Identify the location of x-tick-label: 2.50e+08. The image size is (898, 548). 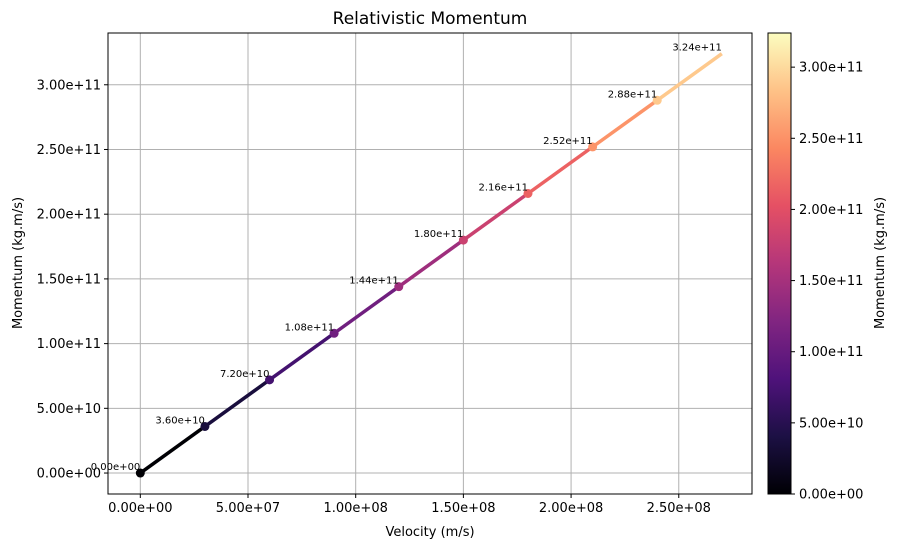
(679, 508).